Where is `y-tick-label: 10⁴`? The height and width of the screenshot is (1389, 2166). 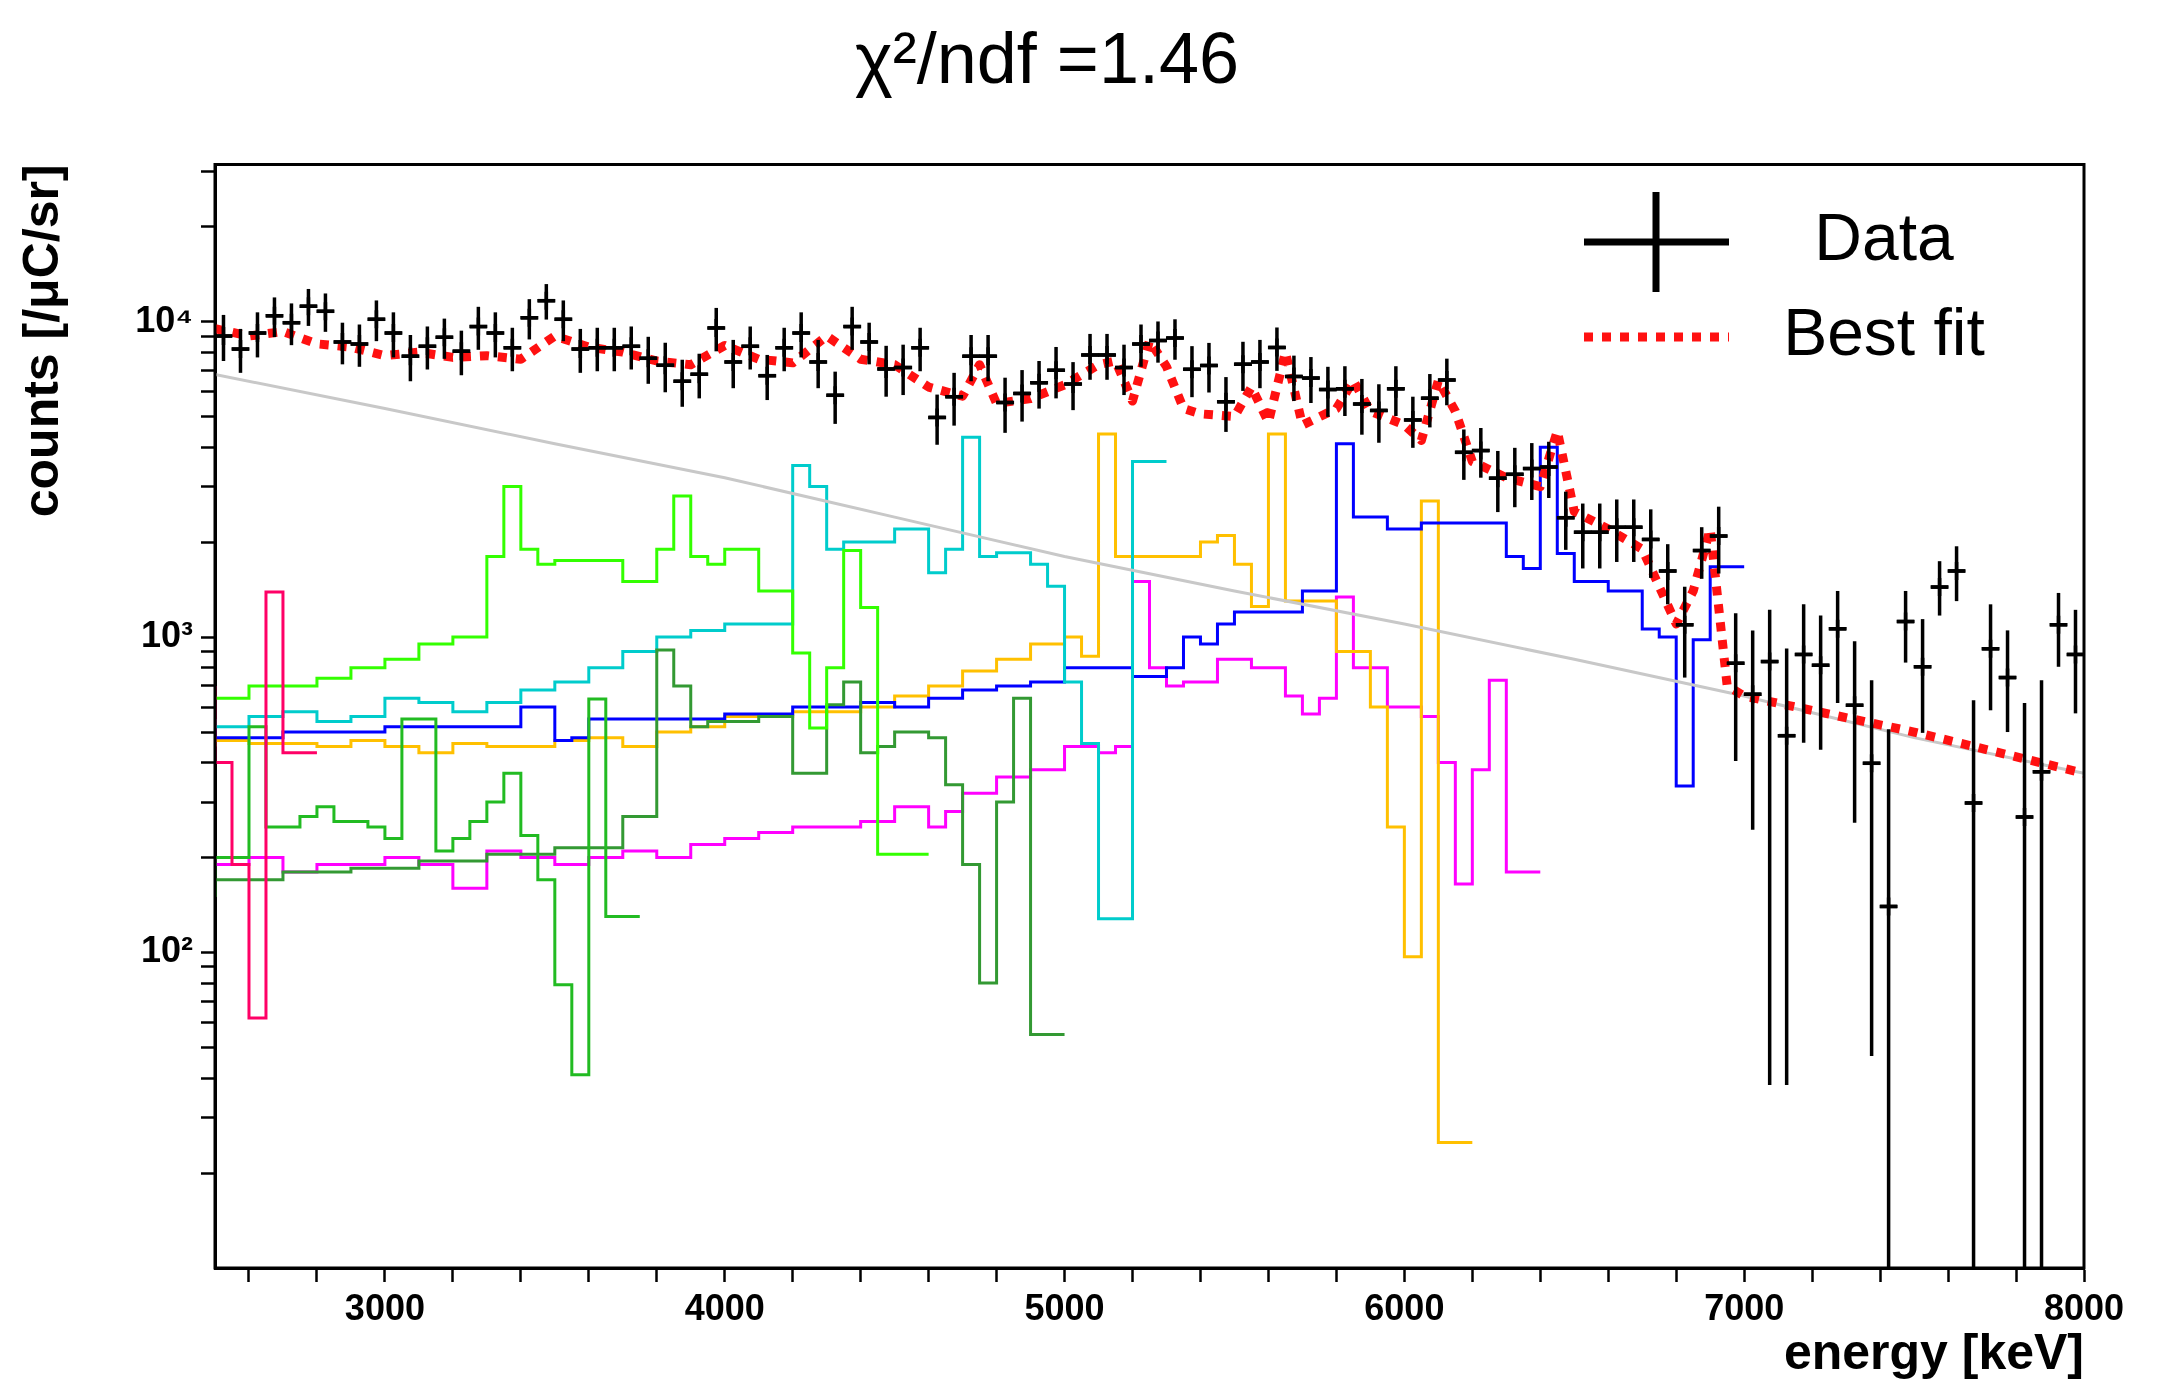 y-tick-label: 10⁴ is located at coordinates (164, 319).